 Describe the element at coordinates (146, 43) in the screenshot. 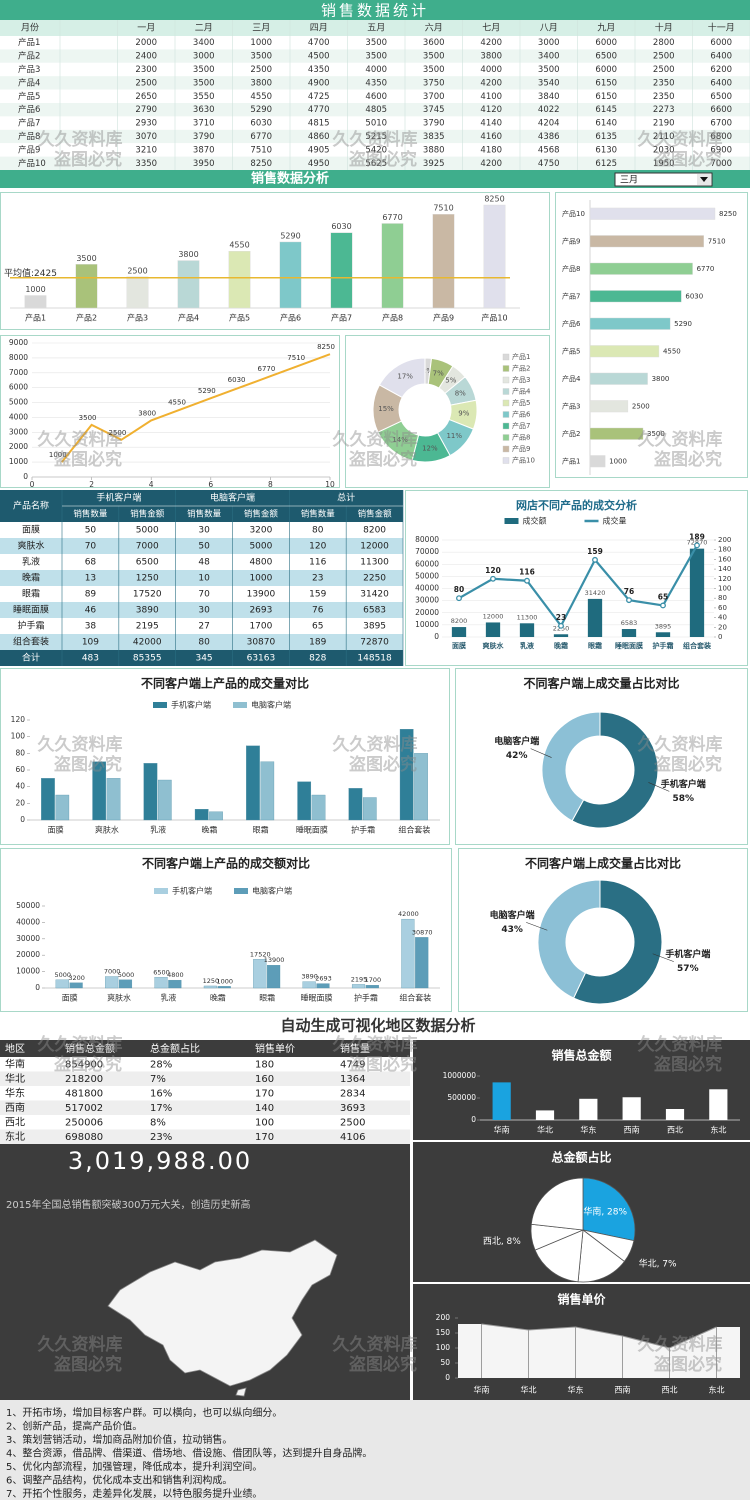

I see `table-cell: 2000` at that location.